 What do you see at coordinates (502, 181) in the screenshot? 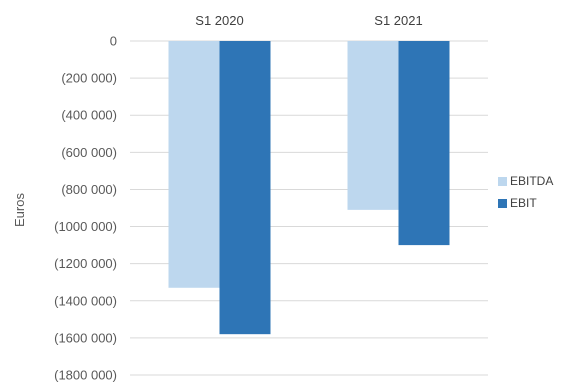
I see `legend-swatch-ebitda` at bounding box center [502, 181].